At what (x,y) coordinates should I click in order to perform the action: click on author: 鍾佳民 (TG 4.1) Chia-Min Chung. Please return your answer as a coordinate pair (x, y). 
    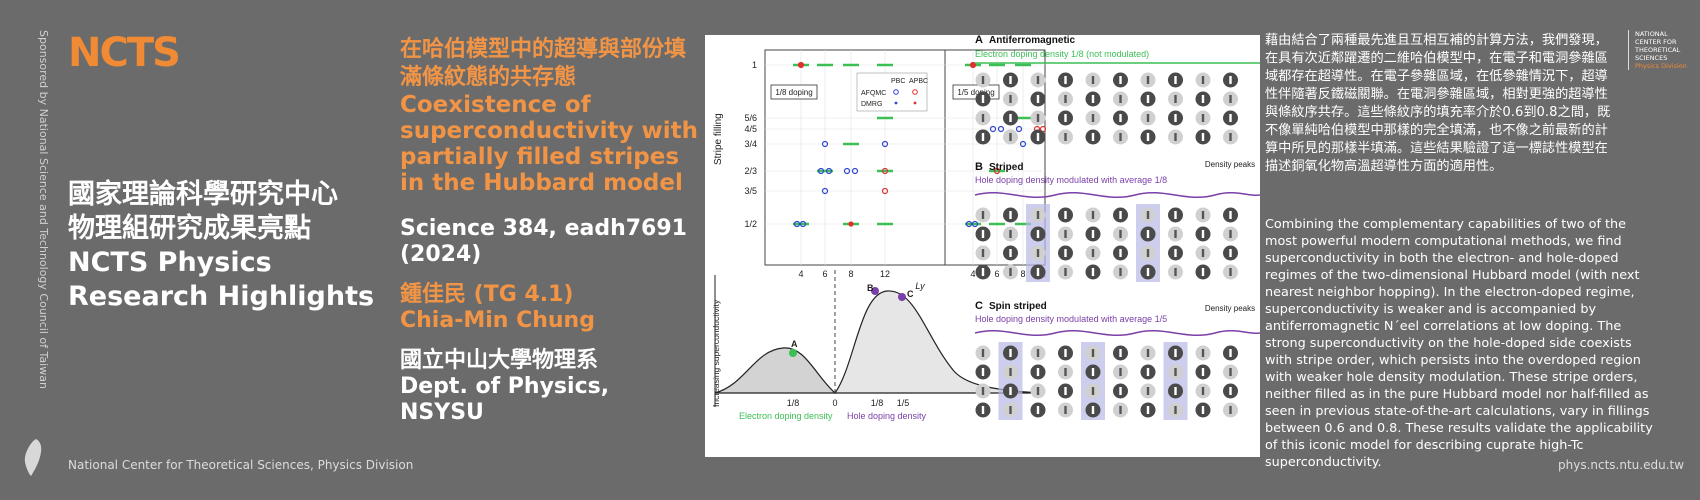
    Looking at the image, I should click on (550, 308).